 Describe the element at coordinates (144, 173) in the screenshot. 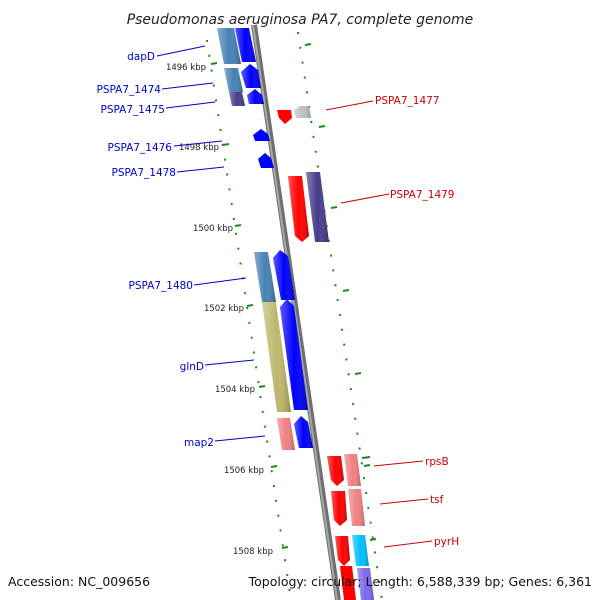

I see `gene-label-PSPA7_1478: PSPA7_1478` at that location.